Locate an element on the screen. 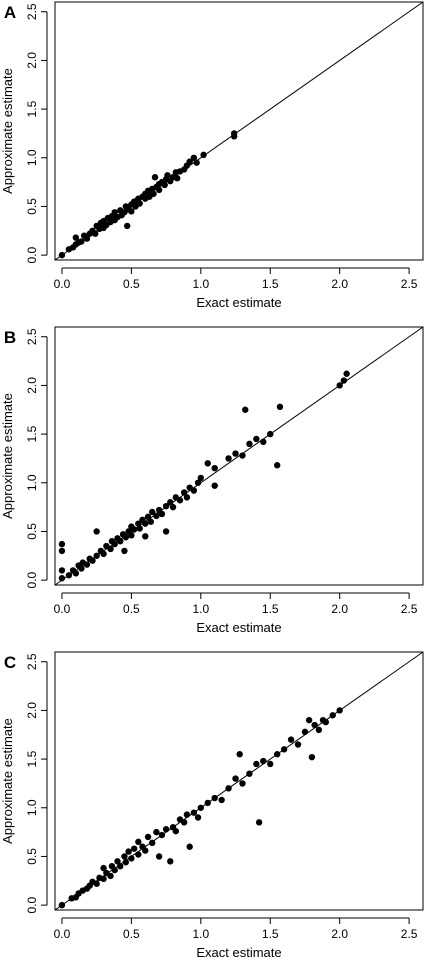 This screenshot has width=427, height=965. panel-label: A is located at coordinates (10, 12).